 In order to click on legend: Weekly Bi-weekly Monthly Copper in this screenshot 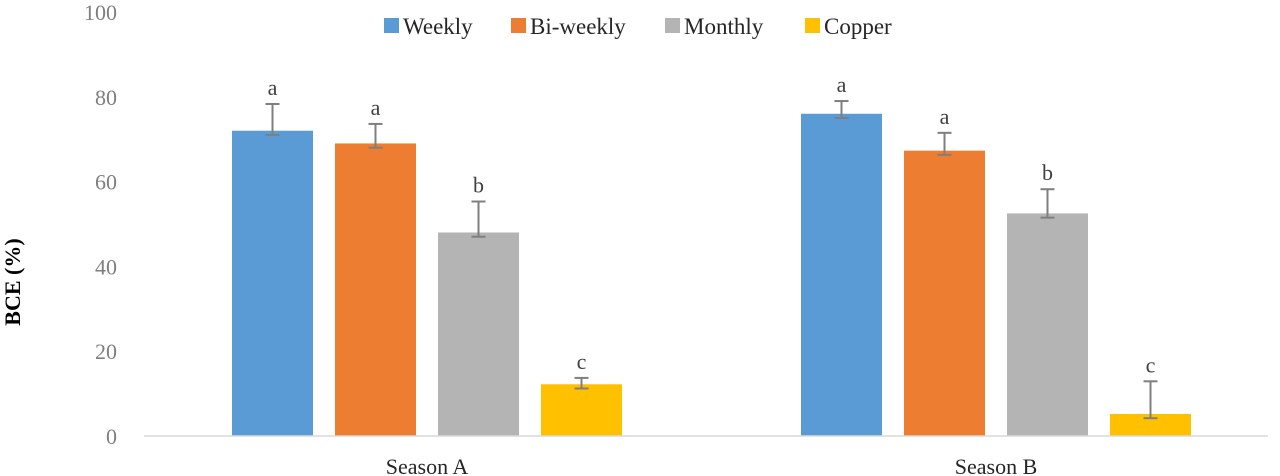, I will do `click(638, 26)`.